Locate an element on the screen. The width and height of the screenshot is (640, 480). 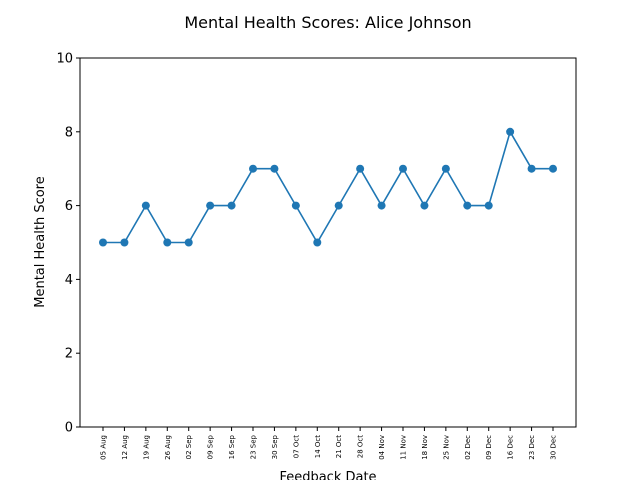
x-tick-label: 02 Dec is located at coordinates (468, 447).